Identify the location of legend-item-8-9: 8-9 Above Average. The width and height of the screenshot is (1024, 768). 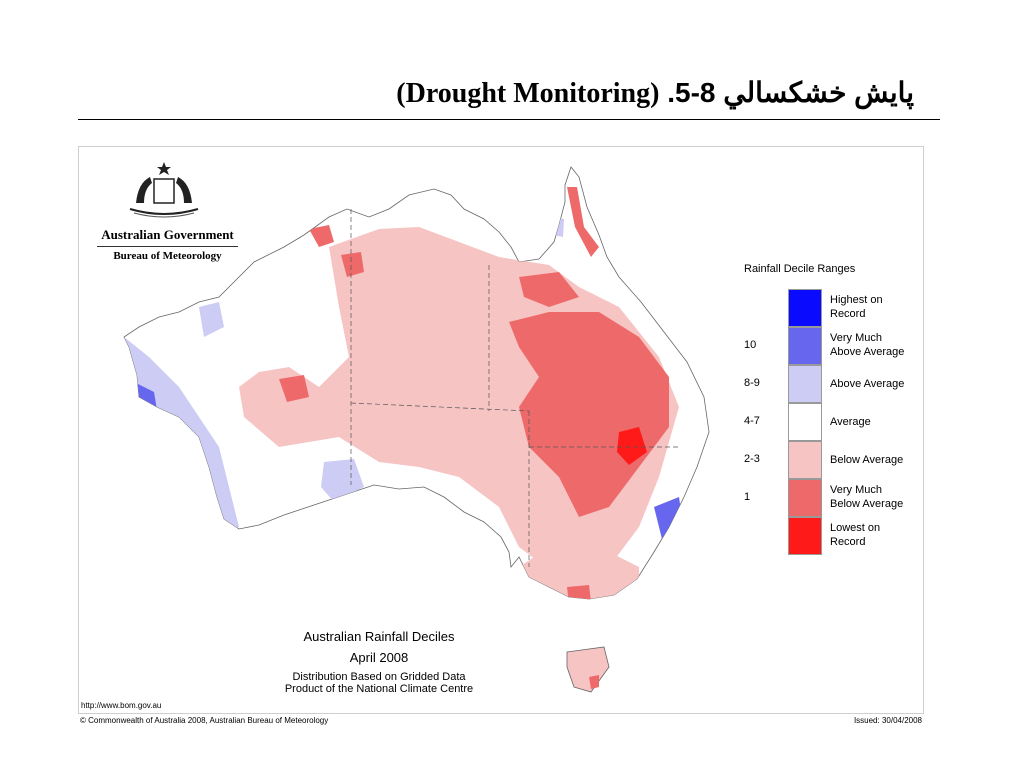
(833, 384).